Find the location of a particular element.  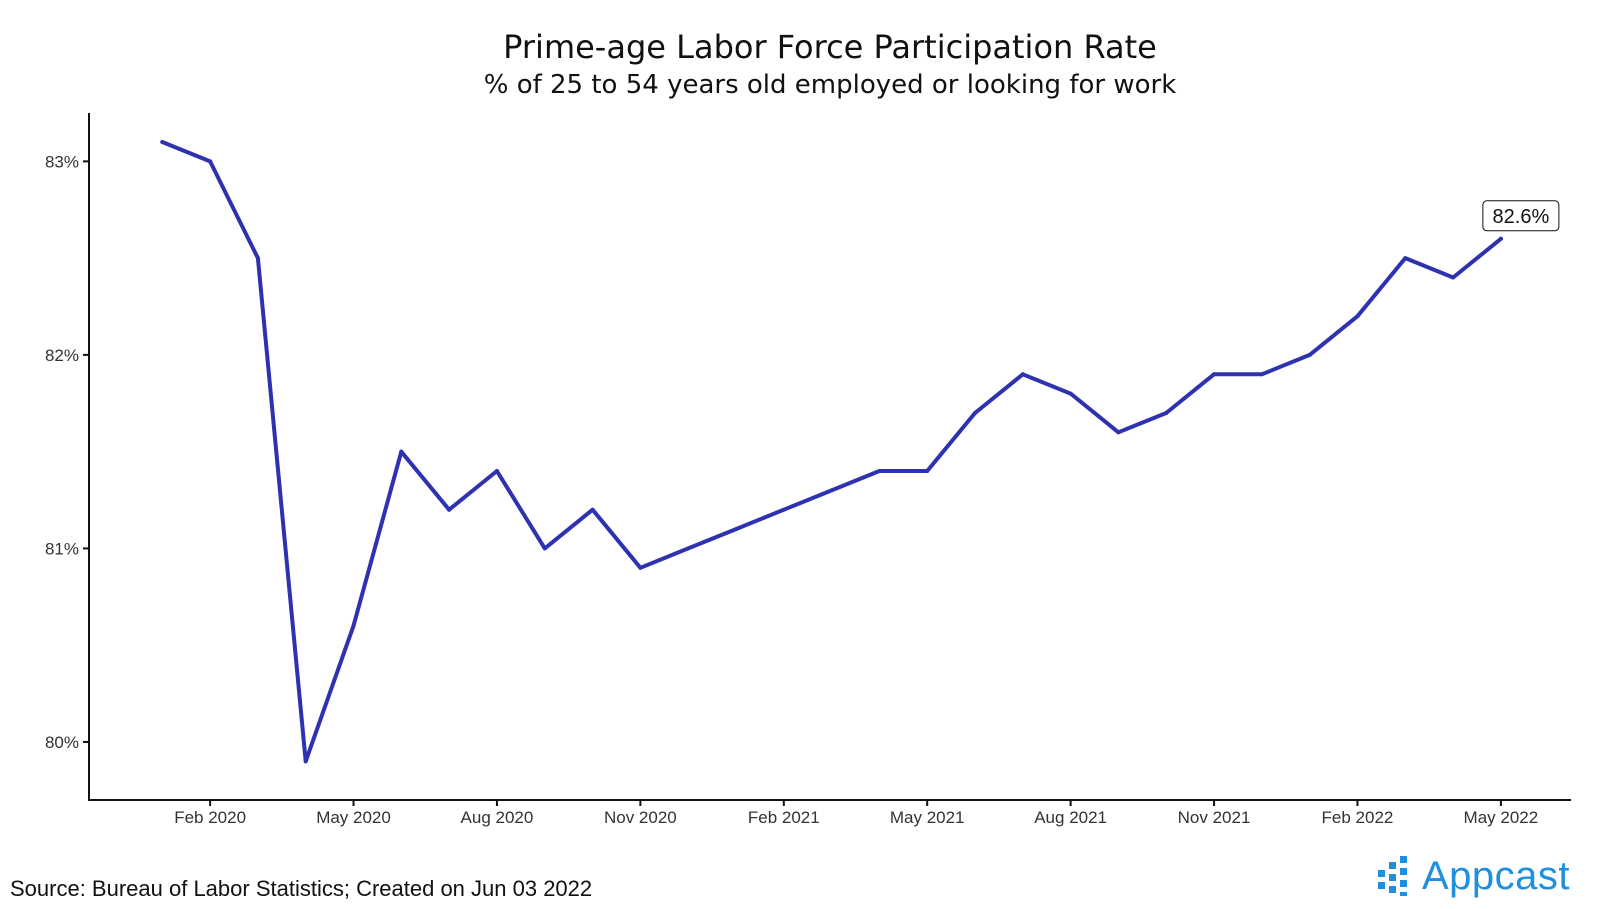

x-tick-label: May 2022 is located at coordinates (1501, 817).